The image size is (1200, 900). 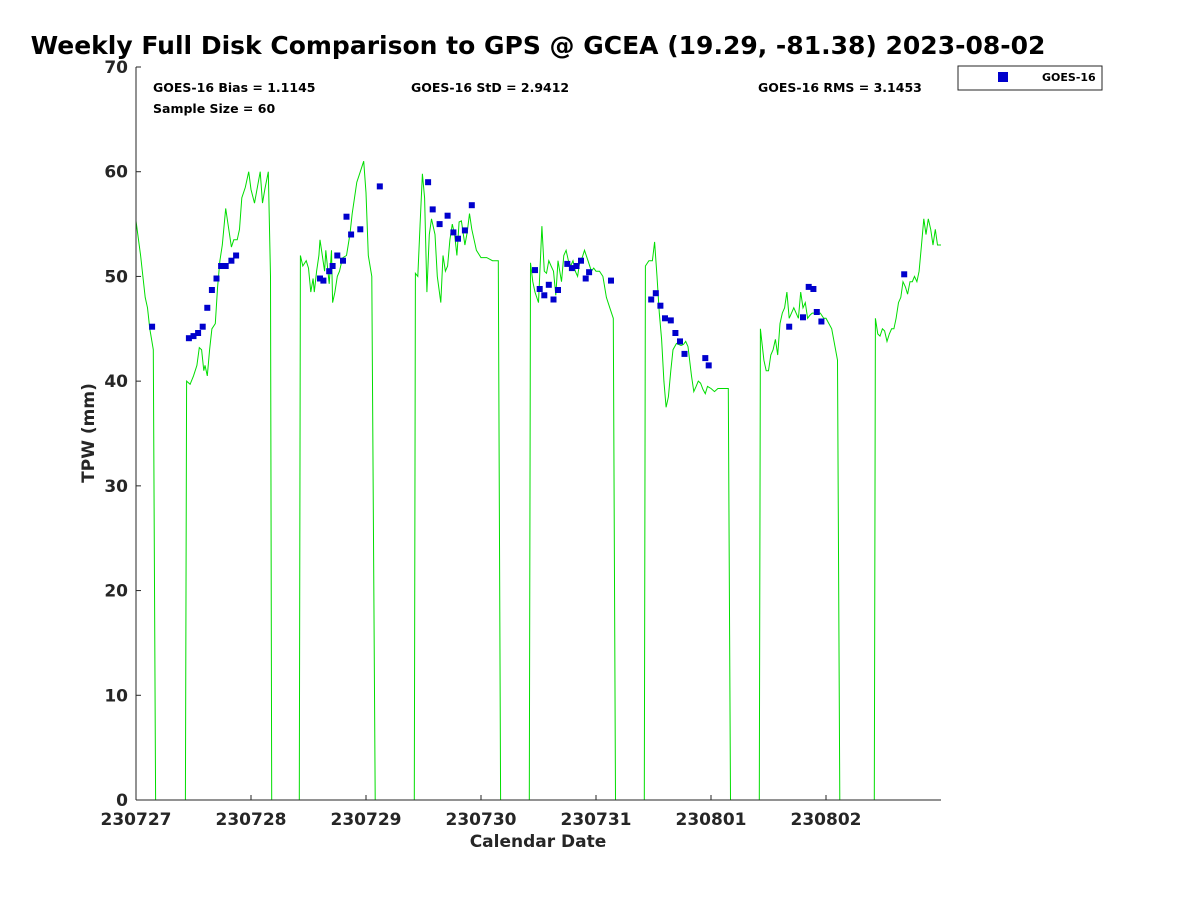 I want to click on legend-label-goes16: GOES-16, so click(x=1069, y=77).